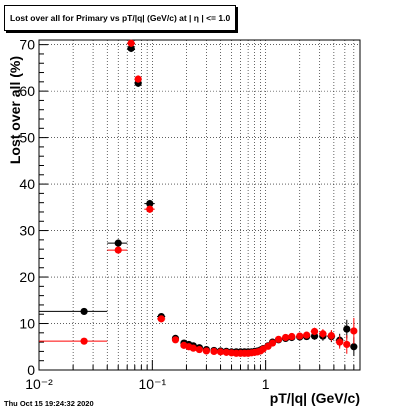  What do you see at coordinates (315, 398) in the screenshot?
I see `x-axis-title: pT/|q| (GeV/c)` at bounding box center [315, 398].